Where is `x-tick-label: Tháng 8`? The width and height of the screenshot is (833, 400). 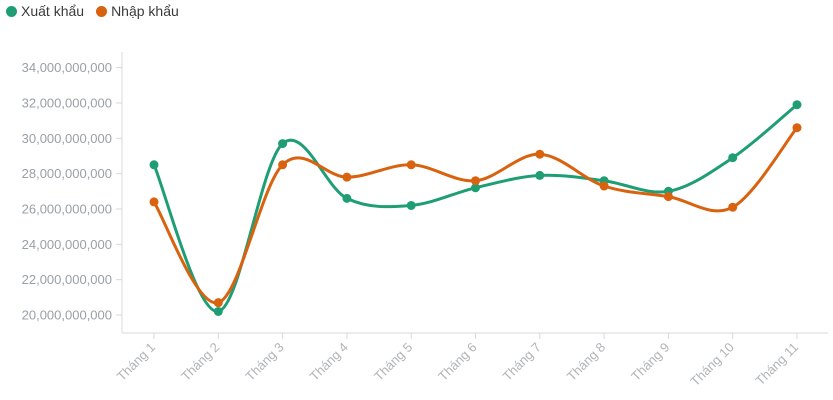
x-tick-label: Tháng 8 is located at coordinates (586, 362).